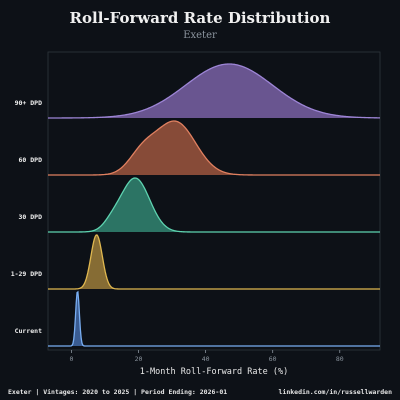  What do you see at coordinates (340, 359) in the screenshot?
I see `x-tick-label: 80` at bounding box center [340, 359].